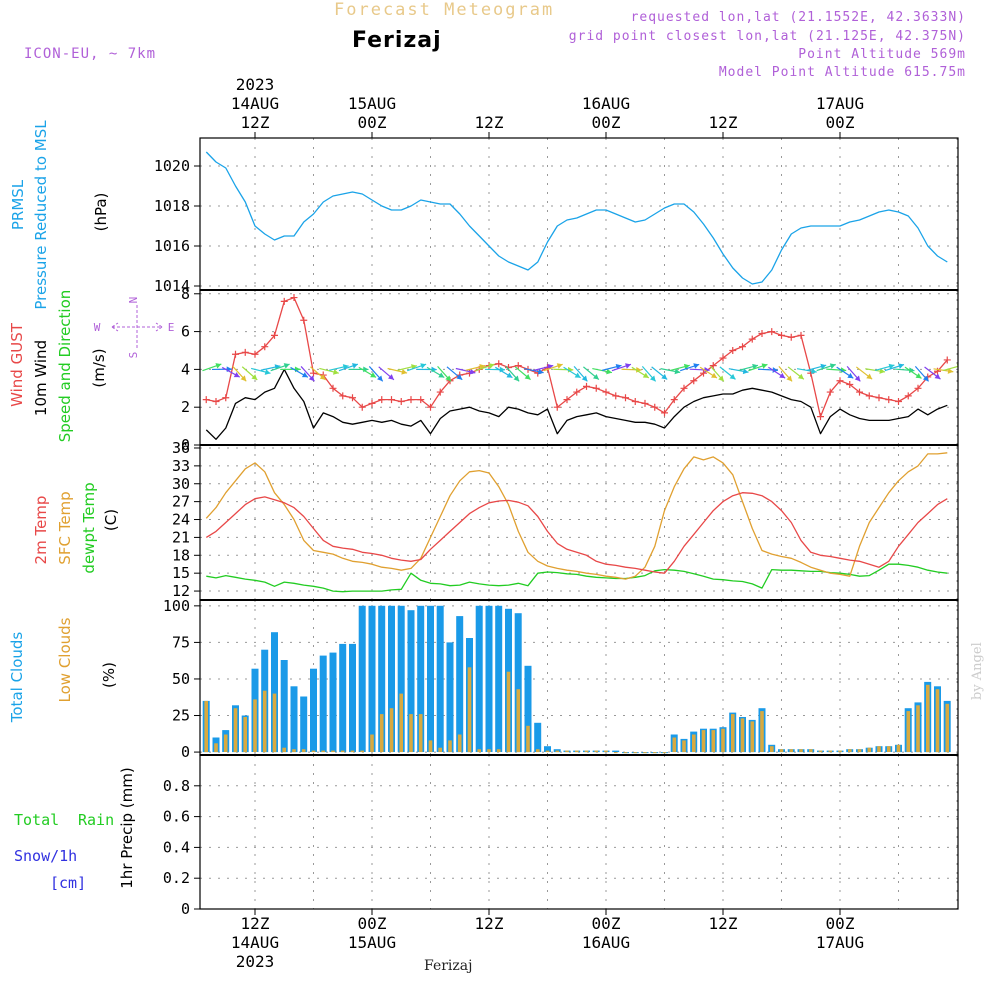 Image resolution: width=1000 pixels, height=1000 pixels. I want to click on rain-label-rain: Rain, so click(96, 820).